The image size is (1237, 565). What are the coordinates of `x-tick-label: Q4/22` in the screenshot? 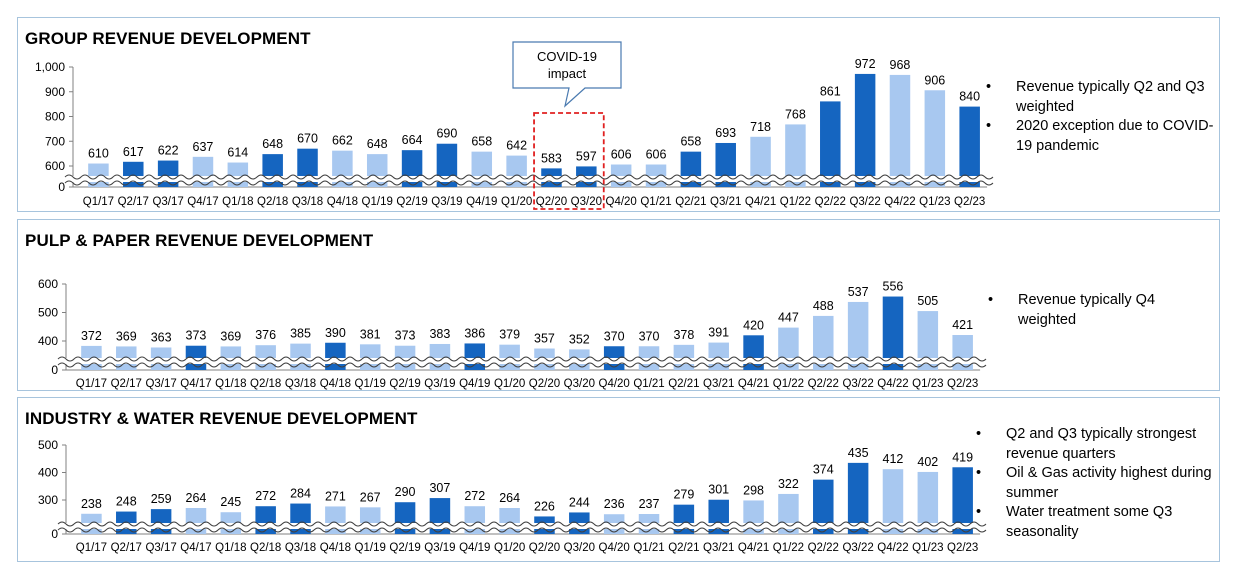 It's located at (892, 548).